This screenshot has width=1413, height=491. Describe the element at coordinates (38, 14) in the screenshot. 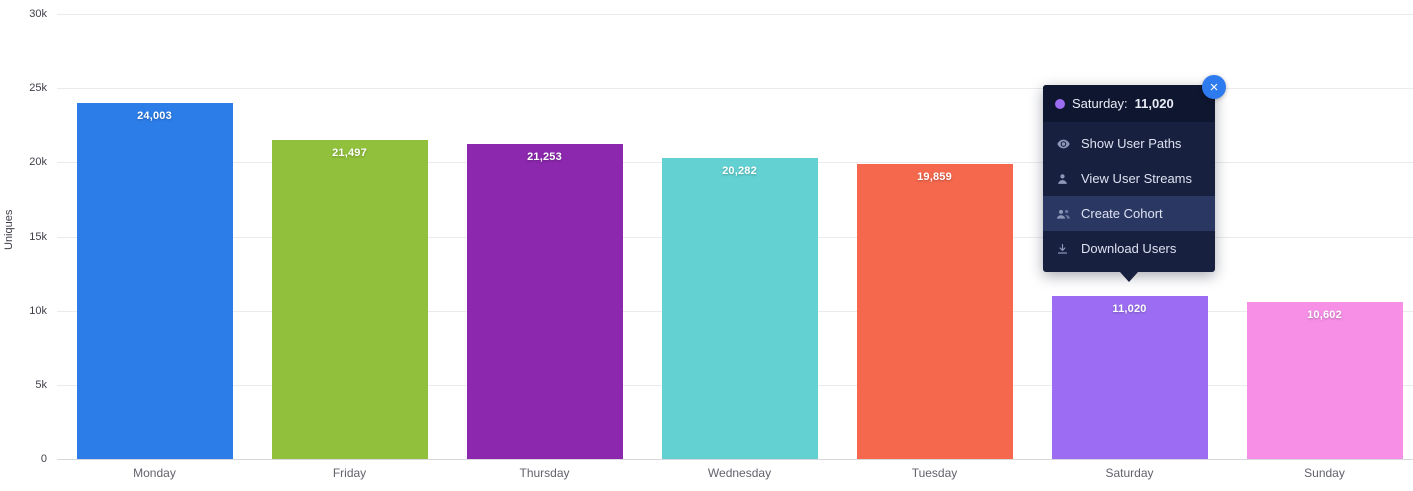

I see `y-tick-label: 30k` at that location.